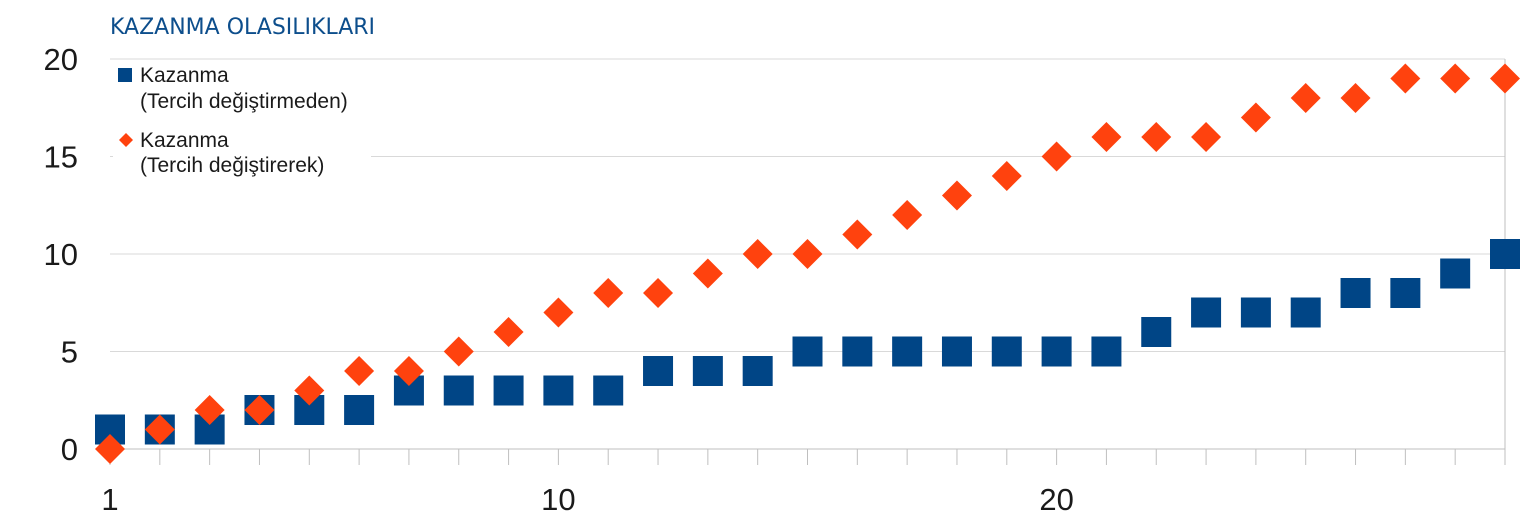 The width and height of the screenshot is (1531, 527). Describe the element at coordinates (242, 27) in the screenshot. I see `chart-title: KAZANMA OLASILIKLARI` at that location.